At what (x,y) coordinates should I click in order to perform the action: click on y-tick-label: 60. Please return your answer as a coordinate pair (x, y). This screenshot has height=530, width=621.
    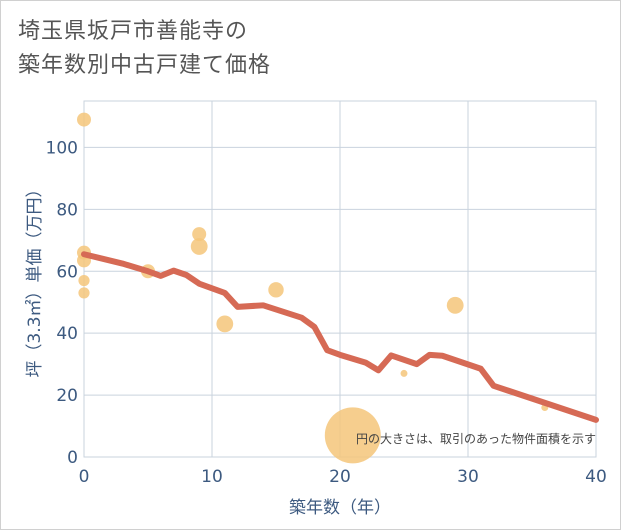
    Looking at the image, I should click on (67, 272).